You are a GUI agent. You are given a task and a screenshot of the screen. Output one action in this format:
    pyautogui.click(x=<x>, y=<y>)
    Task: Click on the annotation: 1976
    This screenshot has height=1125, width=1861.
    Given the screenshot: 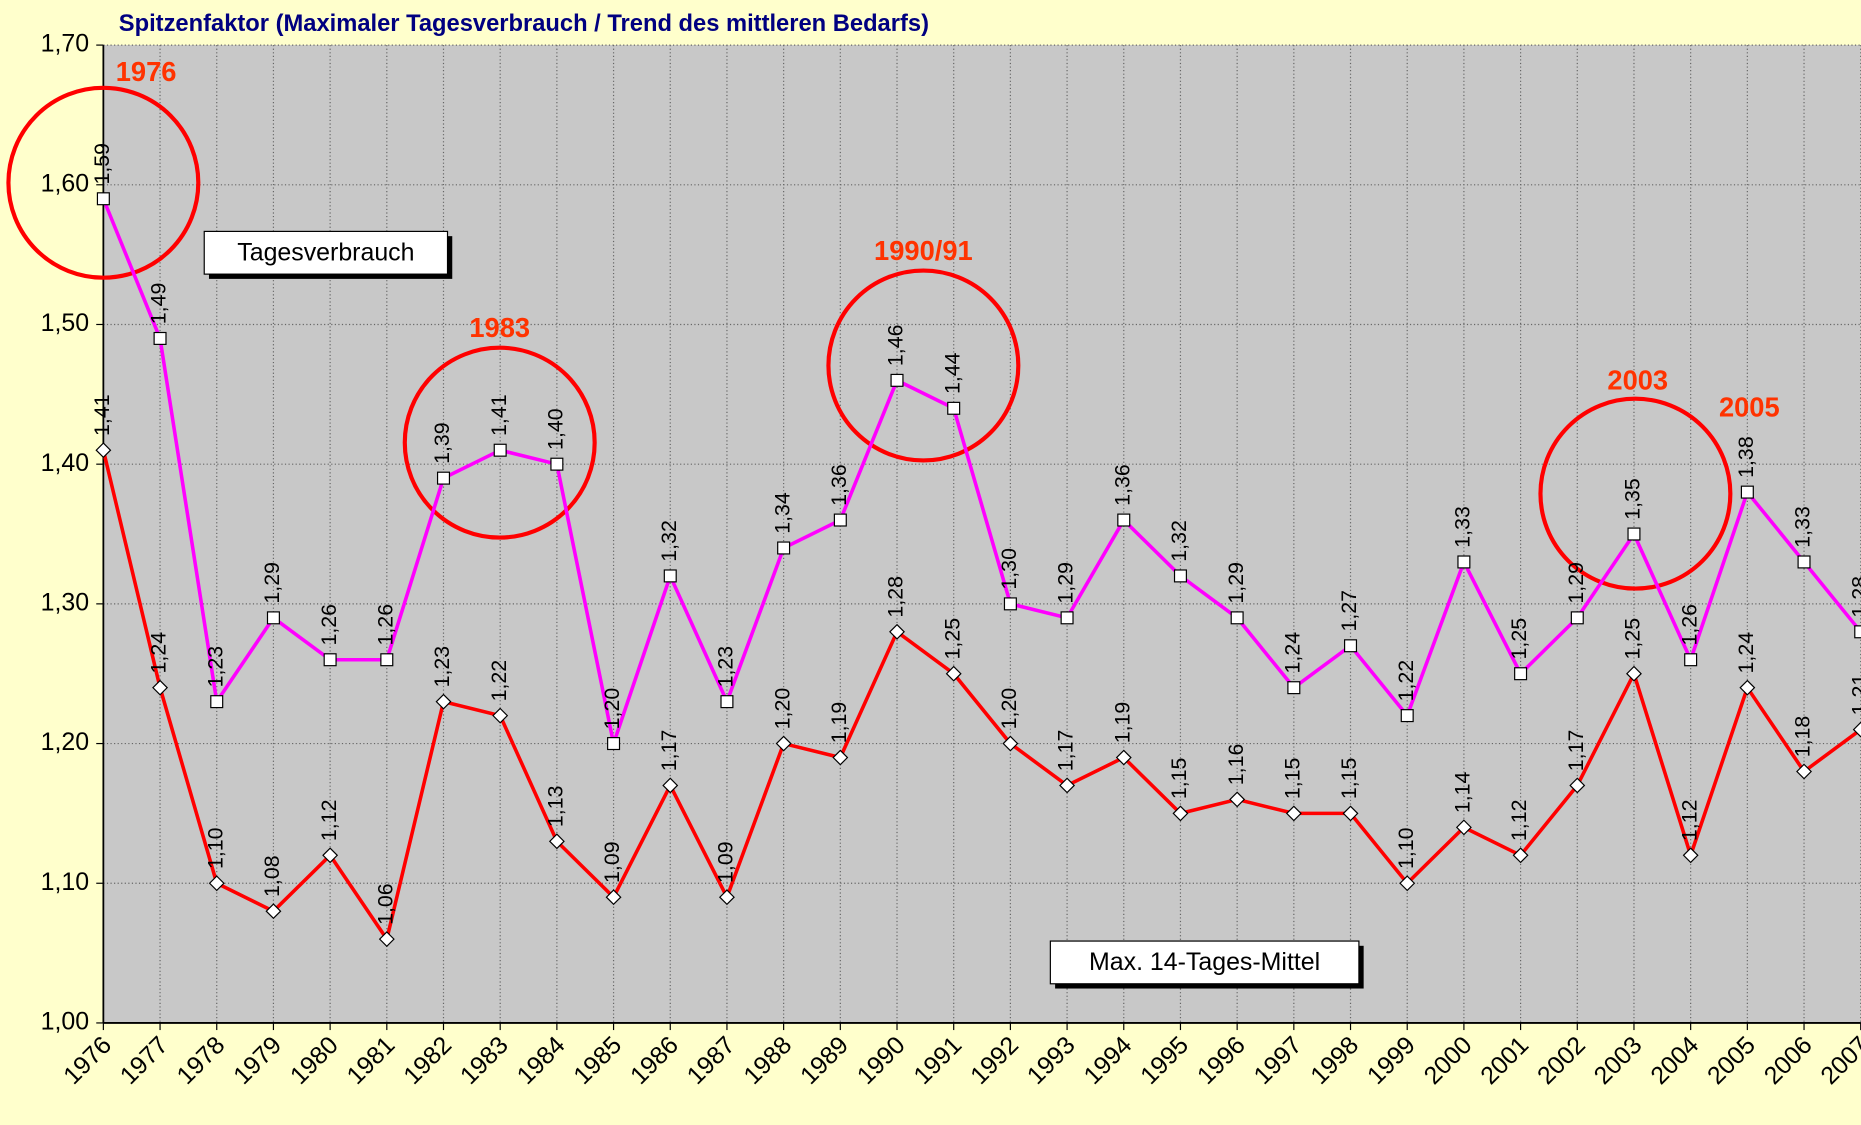 What is the action you would take?
    pyautogui.click(x=146, y=71)
    